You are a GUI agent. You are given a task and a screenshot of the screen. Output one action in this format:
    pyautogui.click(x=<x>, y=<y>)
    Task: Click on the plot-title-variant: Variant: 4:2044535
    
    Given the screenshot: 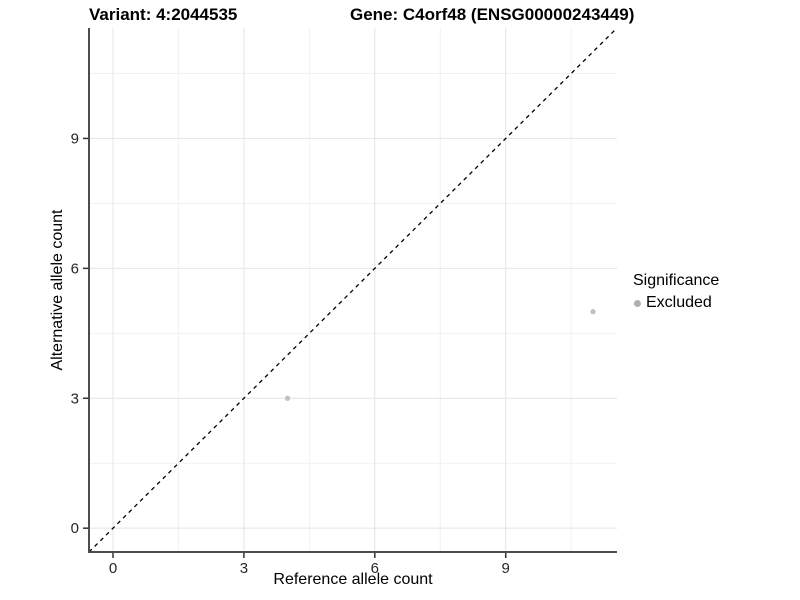 What is the action you would take?
    pyautogui.click(x=163, y=14)
    